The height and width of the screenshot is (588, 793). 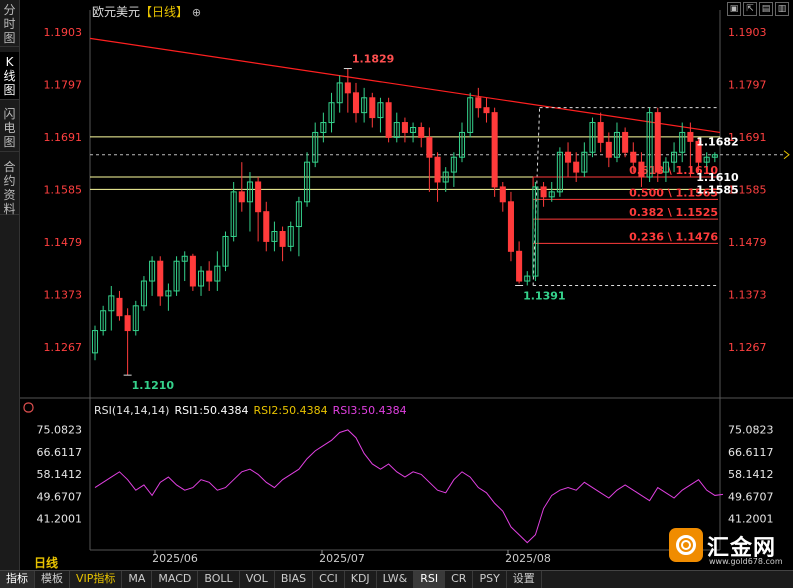 What do you see at coordinates (342, 558) in the screenshot?
I see `time-tick-label: 2025/07` at bounding box center [342, 558].